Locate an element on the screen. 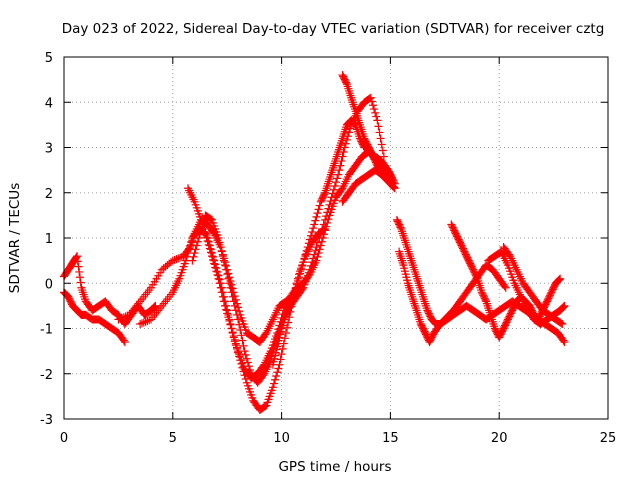 Image resolution: width=640 pixels, height=480 pixels. x-tick-label: 15 is located at coordinates (390, 438).